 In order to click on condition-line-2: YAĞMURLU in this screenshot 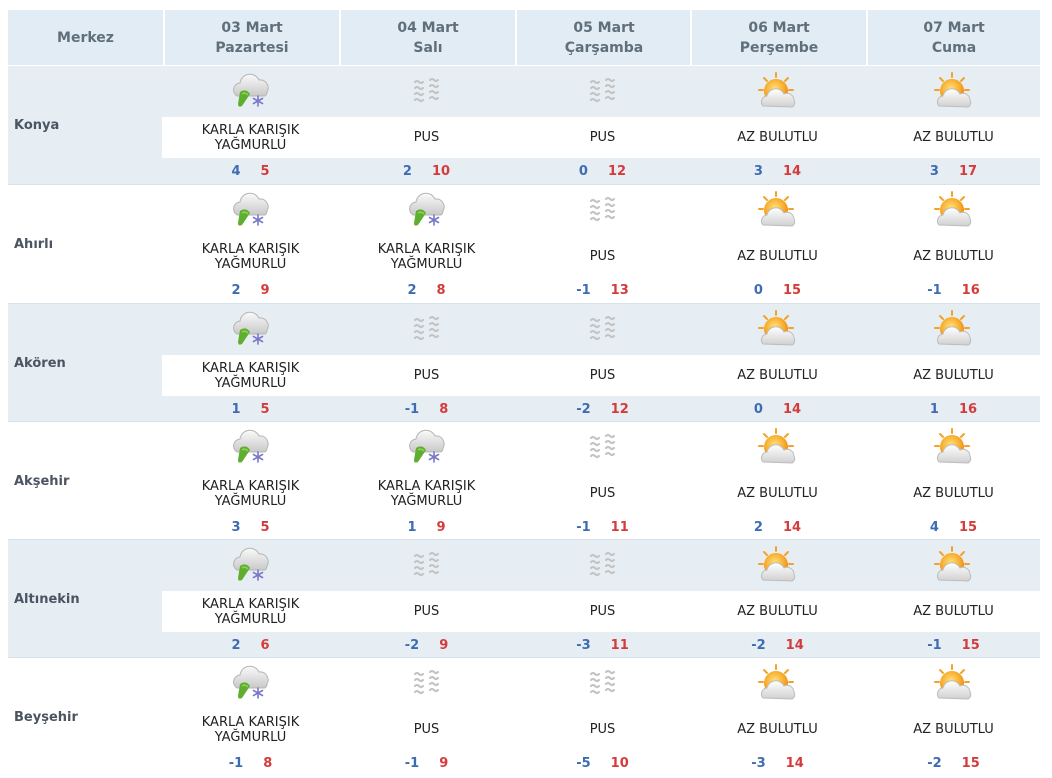, I will do `click(250, 383)`.